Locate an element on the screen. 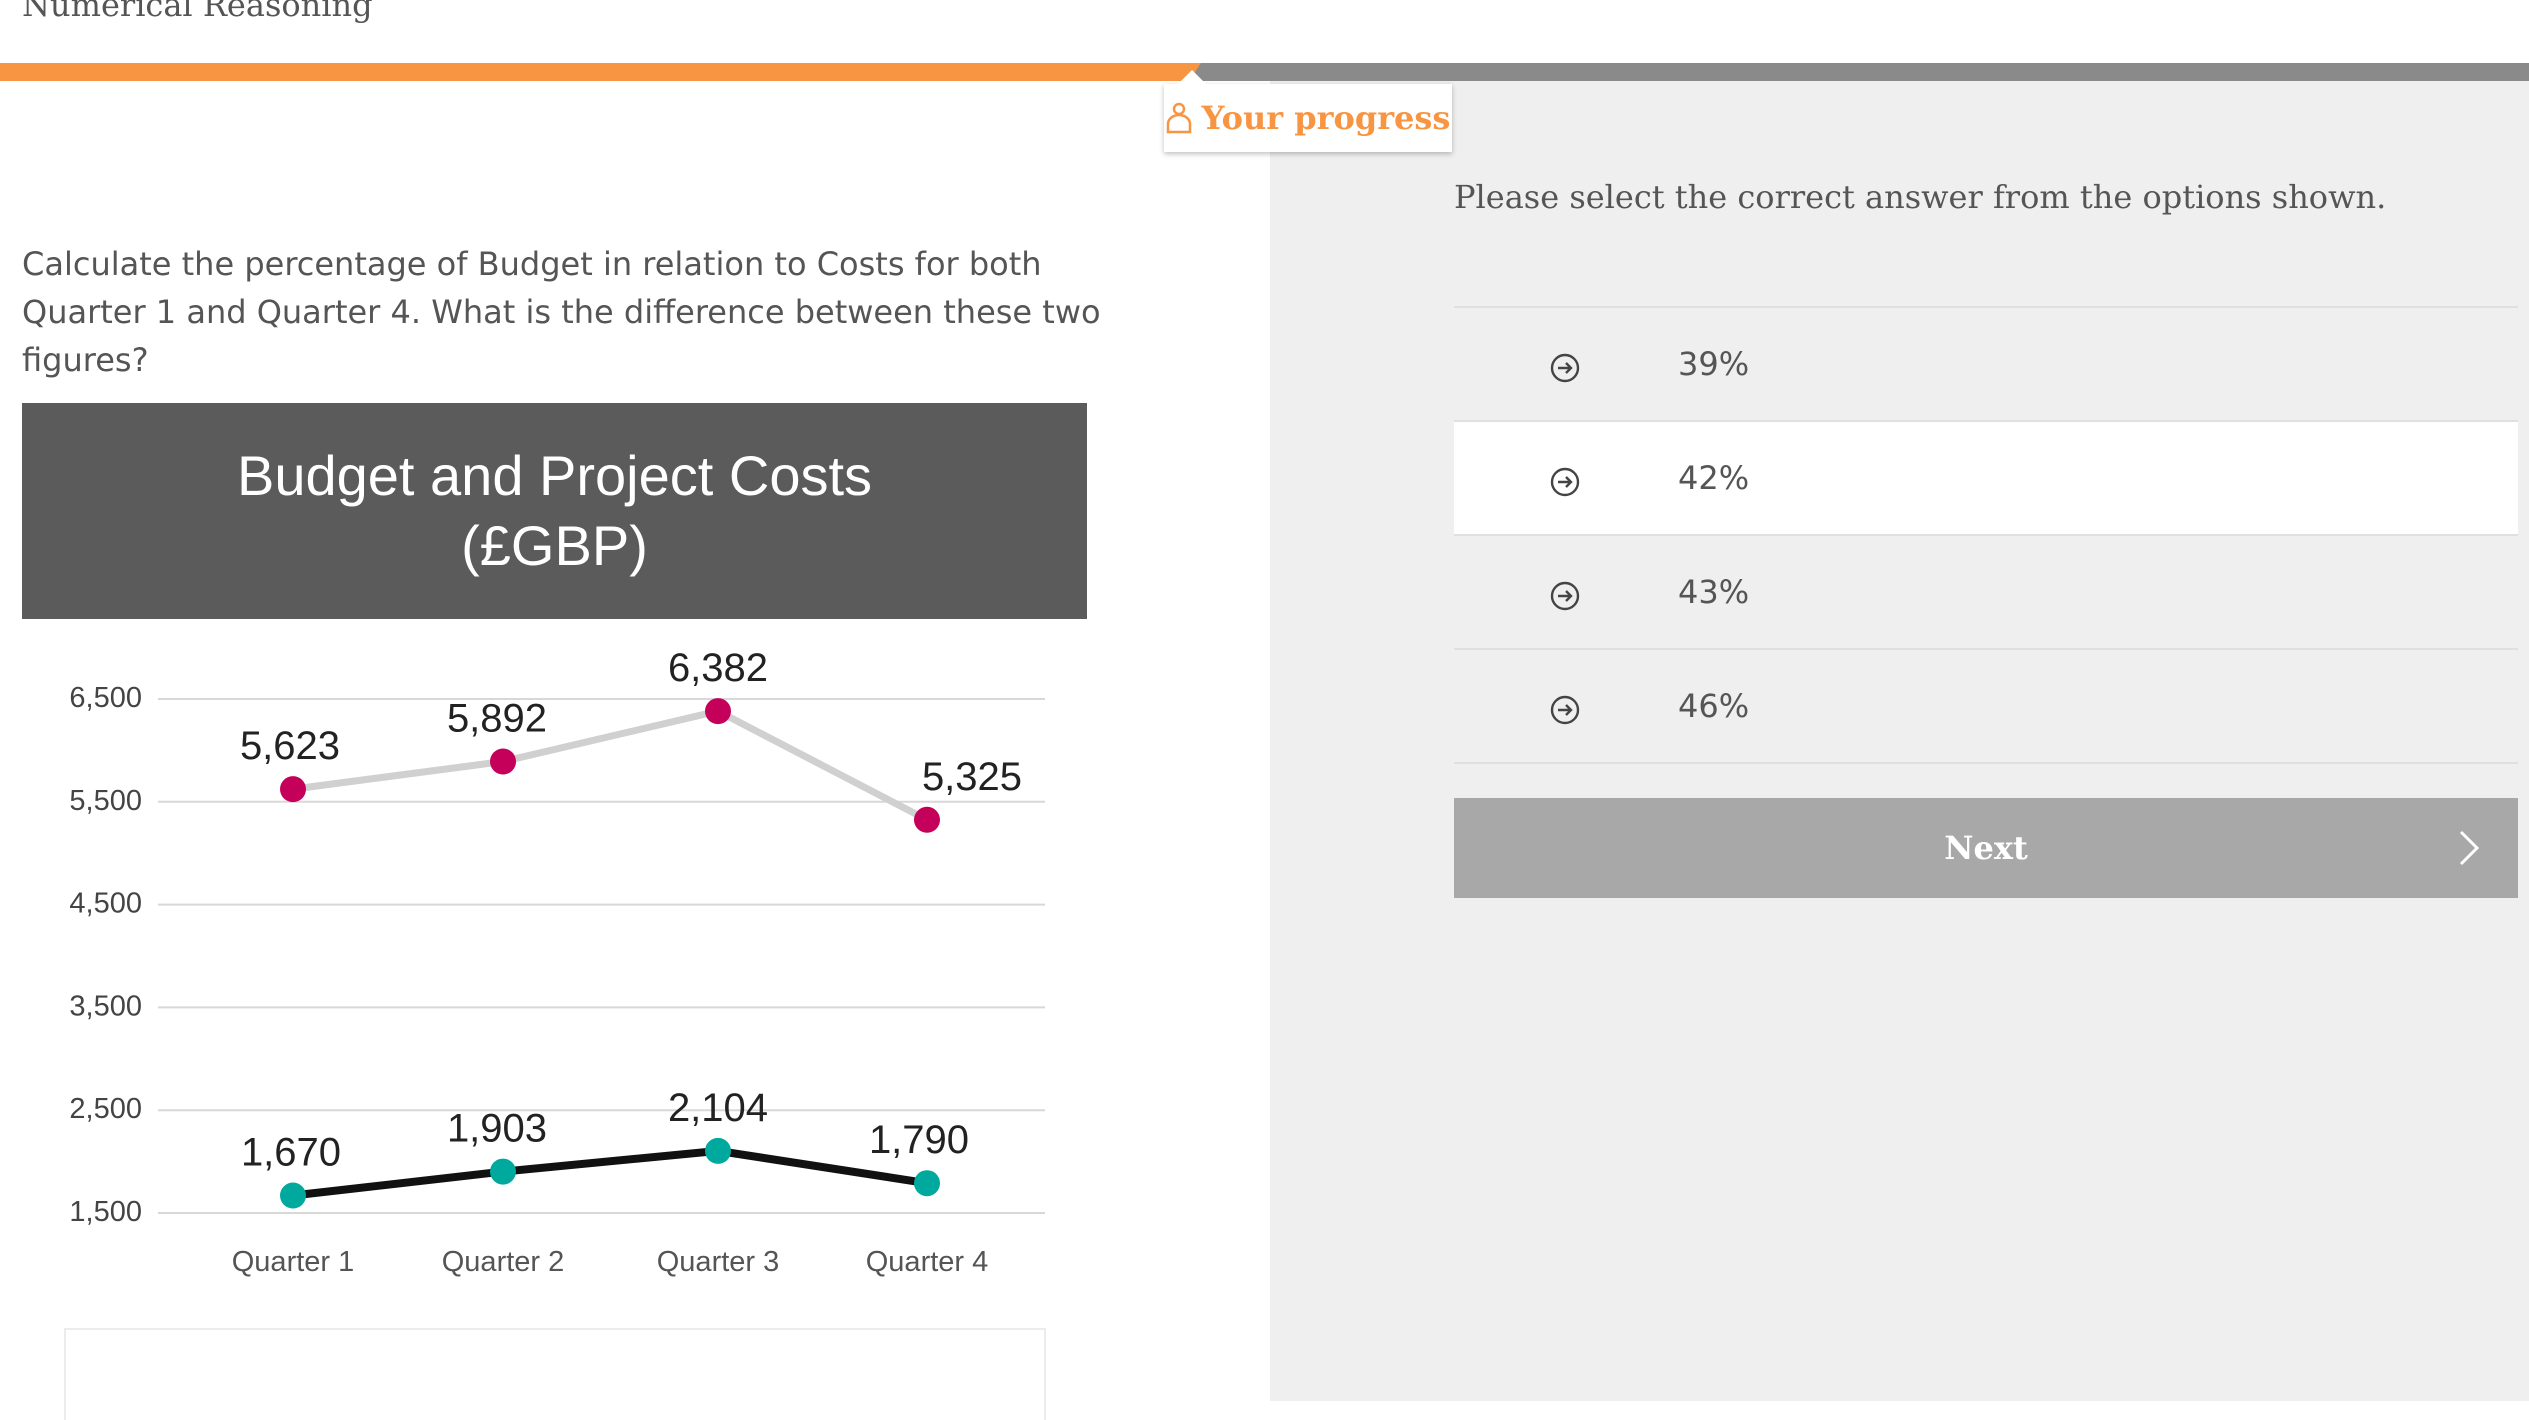 Image resolution: width=2529 pixels, height=1420 pixels. next-button-label: Next is located at coordinates (1986, 848).